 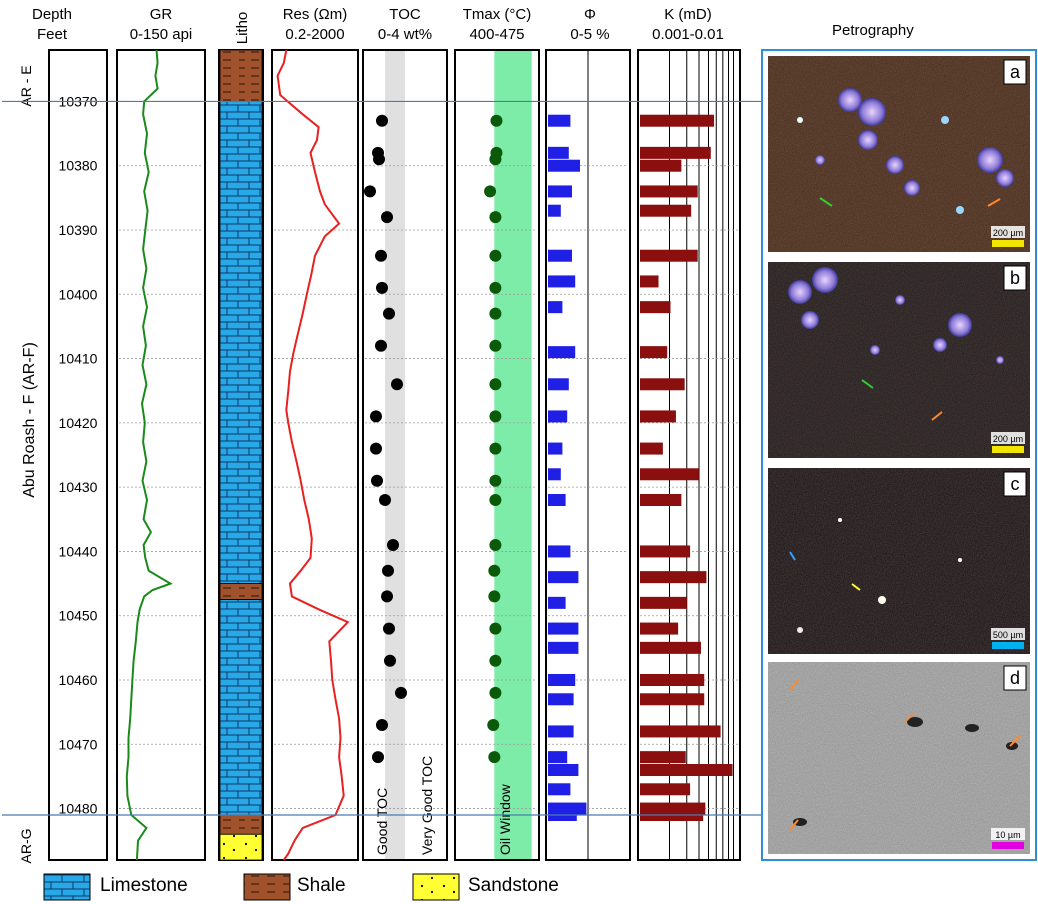 What do you see at coordinates (78, 809) in the screenshot?
I see `depth-tick-10480: 10480` at bounding box center [78, 809].